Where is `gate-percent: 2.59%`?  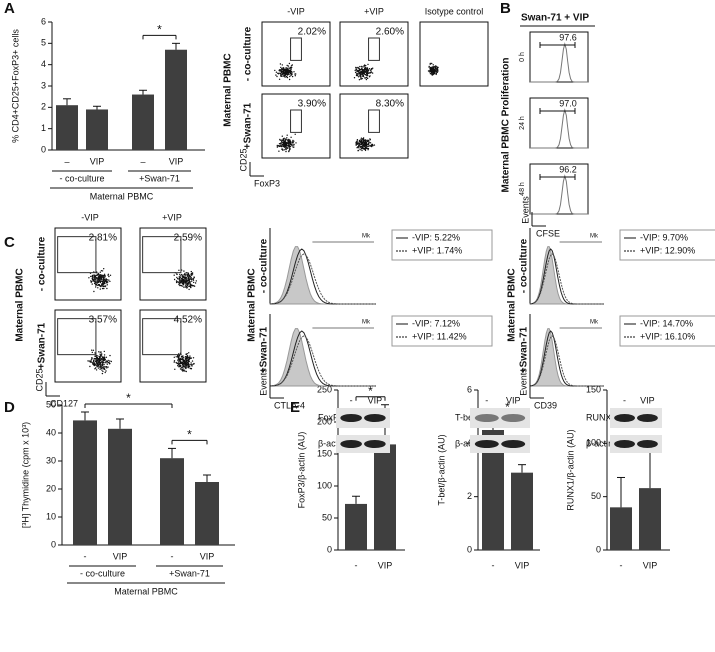 gate-percent: 2.59% is located at coordinates (188, 238).